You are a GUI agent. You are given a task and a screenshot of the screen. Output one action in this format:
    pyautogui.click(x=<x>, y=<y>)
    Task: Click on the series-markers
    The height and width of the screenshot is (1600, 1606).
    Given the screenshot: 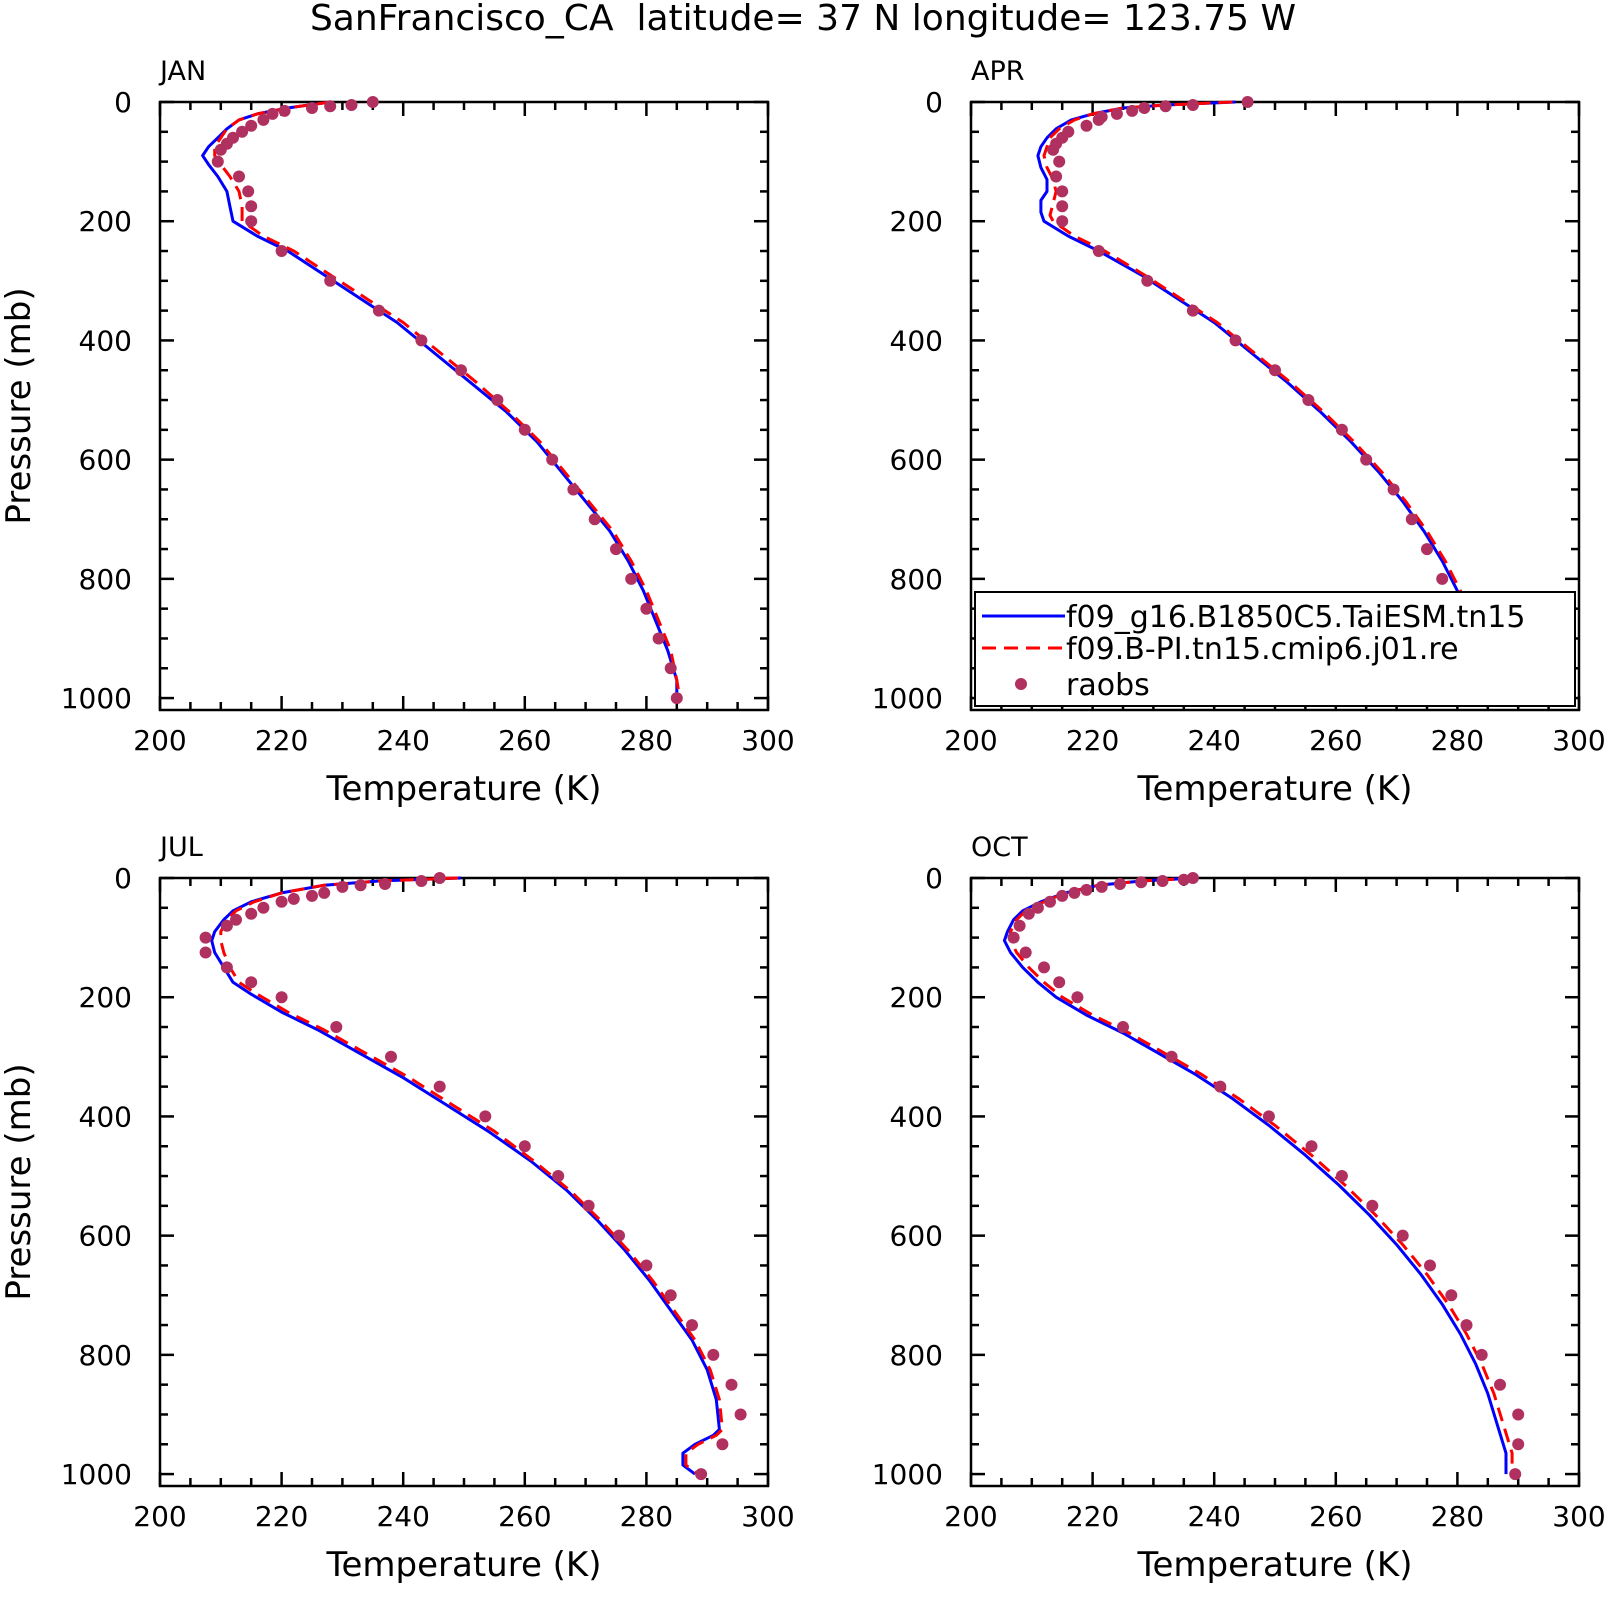 What is the action you would take?
    pyautogui.click(x=473, y=1176)
    